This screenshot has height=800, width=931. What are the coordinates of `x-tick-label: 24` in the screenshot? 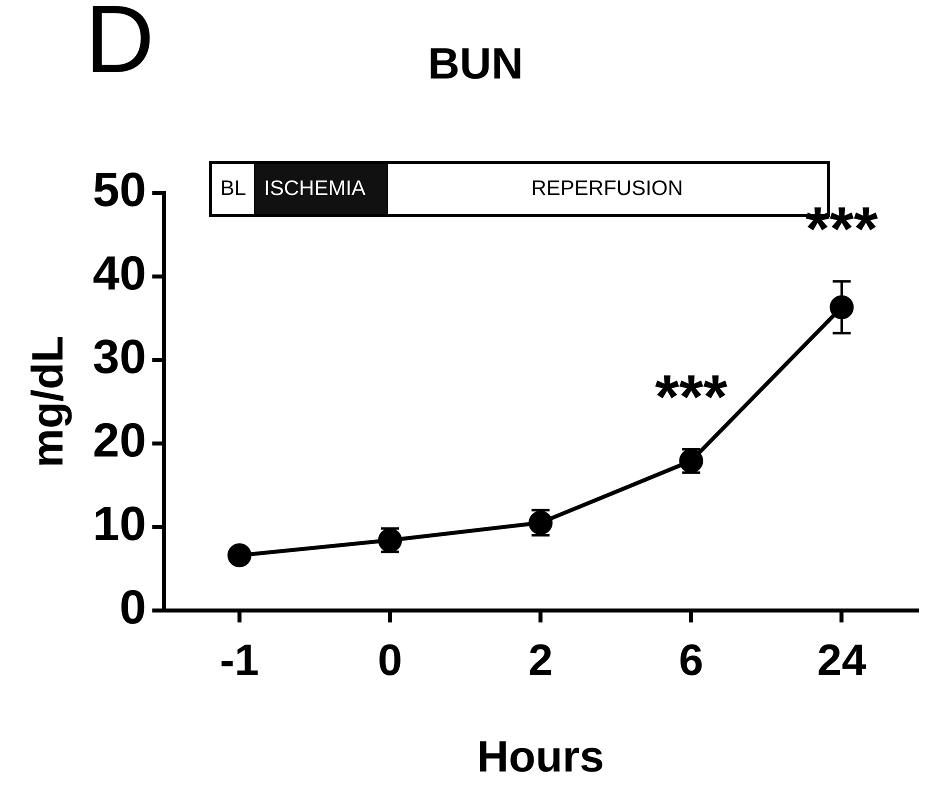 It's located at (842, 660).